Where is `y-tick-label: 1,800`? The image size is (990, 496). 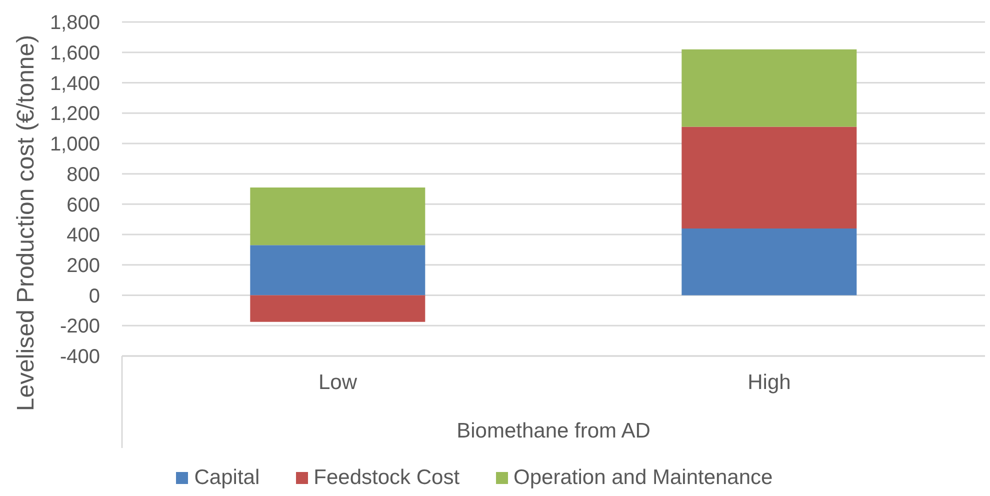
y-tick-label: 1,800 is located at coordinates (75, 23).